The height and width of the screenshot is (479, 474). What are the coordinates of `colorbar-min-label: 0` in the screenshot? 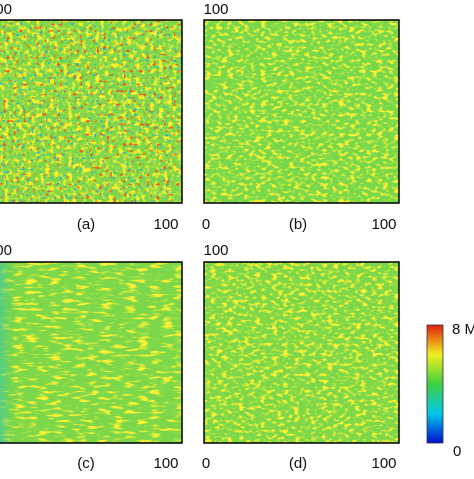 It's located at (457, 451).